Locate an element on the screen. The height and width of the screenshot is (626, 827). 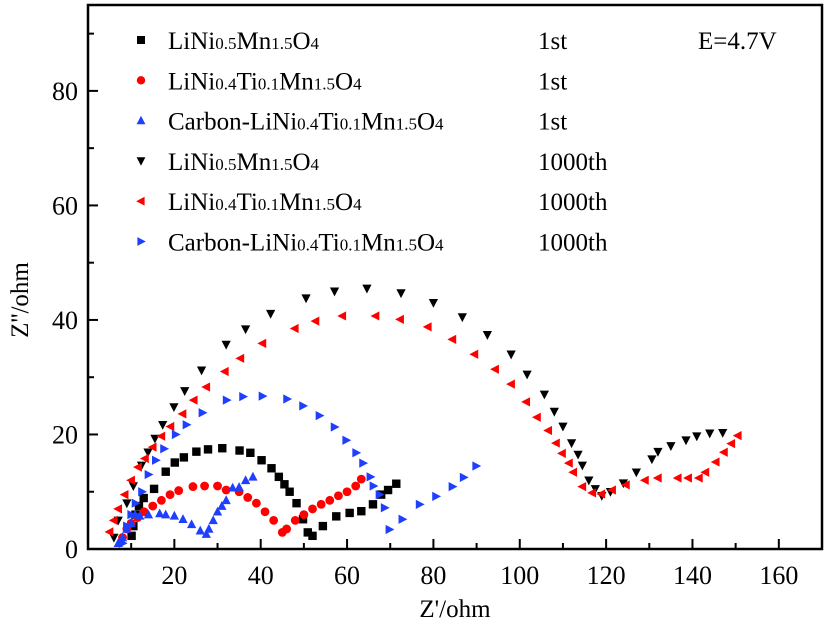
x-tick-label: 80 is located at coordinates (433, 575).